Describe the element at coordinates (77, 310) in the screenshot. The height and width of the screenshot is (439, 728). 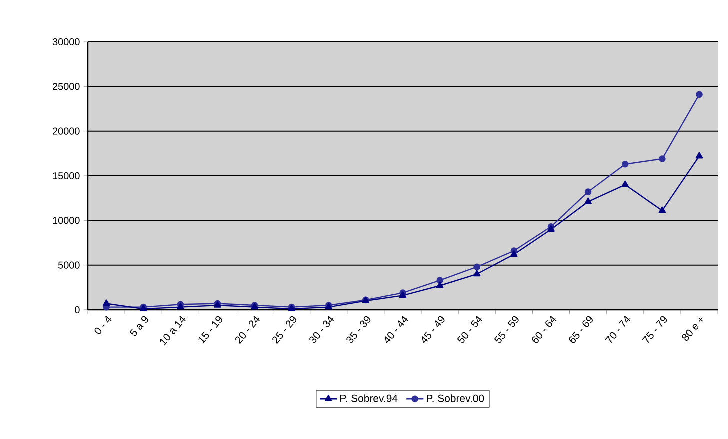
I see `y-tick-label: 0` at that location.